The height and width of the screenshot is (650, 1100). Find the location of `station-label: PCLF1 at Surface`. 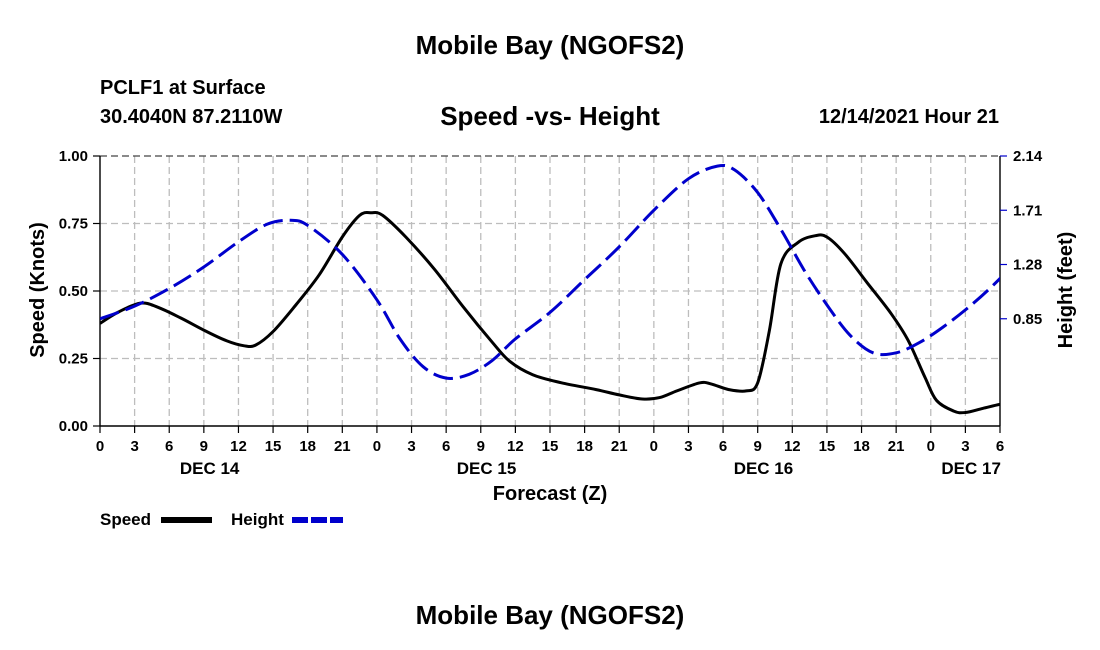

station-label: PCLF1 at Surface is located at coordinates (183, 88).